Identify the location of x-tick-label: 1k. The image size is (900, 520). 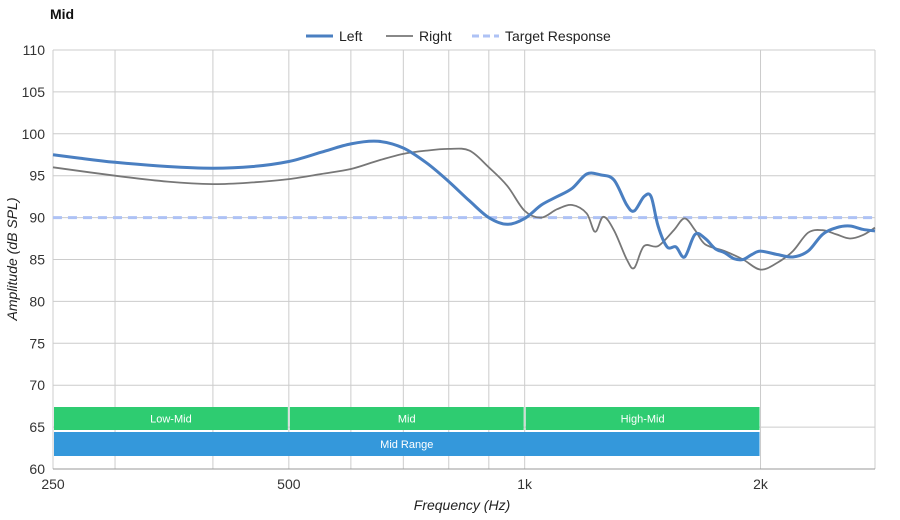
(525, 484).